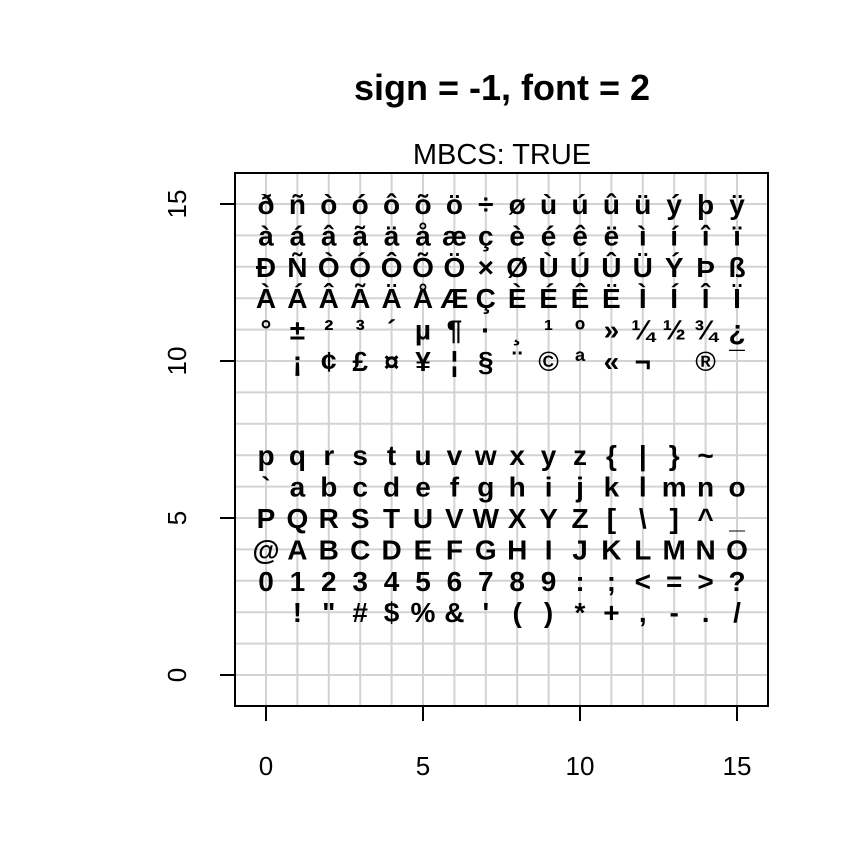 The image size is (864, 864). Describe the element at coordinates (455, 487) in the screenshot. I see `glyph-point: f` at that location.